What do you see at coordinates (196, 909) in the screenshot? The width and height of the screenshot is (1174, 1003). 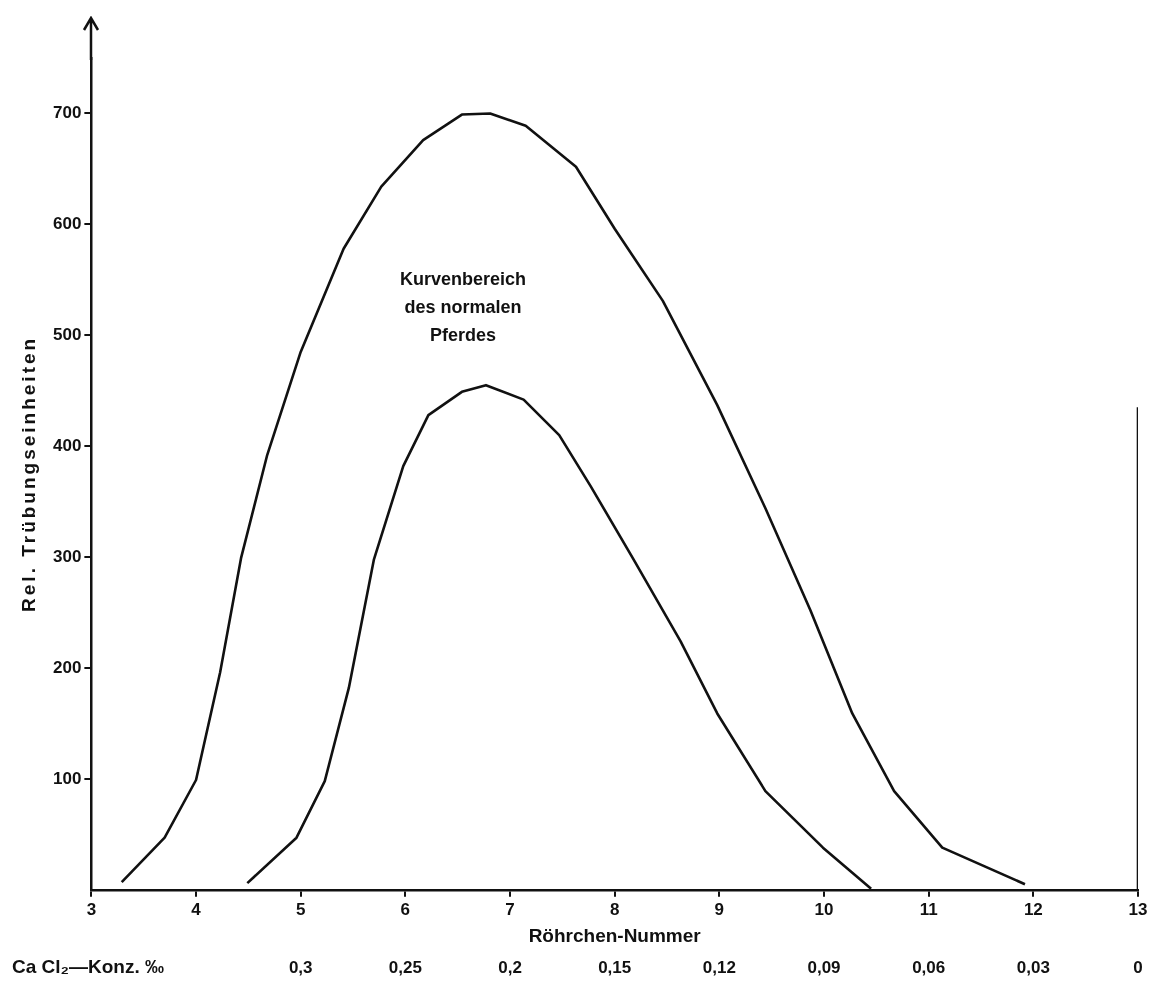 I see `x-tick-label: 4` at bounding box center [196, 909].